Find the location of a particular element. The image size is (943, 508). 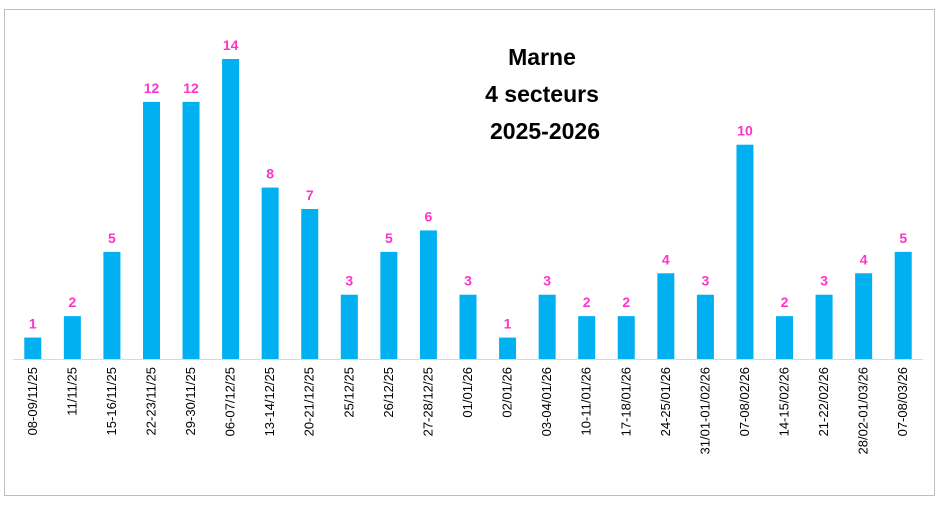

x-tick-label-21: 21-22/02/26 is located at coordinates (823, 401).